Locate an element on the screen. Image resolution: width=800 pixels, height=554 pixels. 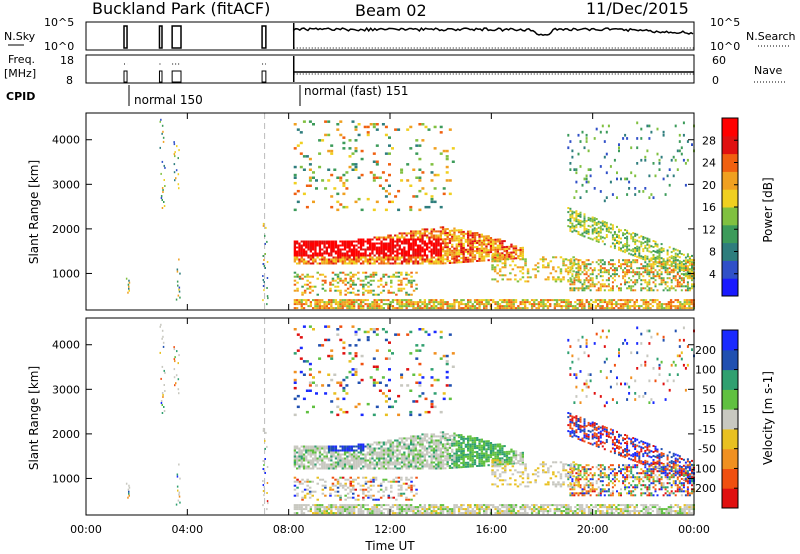
nsky-pulse is located at coordinates (160, 37).